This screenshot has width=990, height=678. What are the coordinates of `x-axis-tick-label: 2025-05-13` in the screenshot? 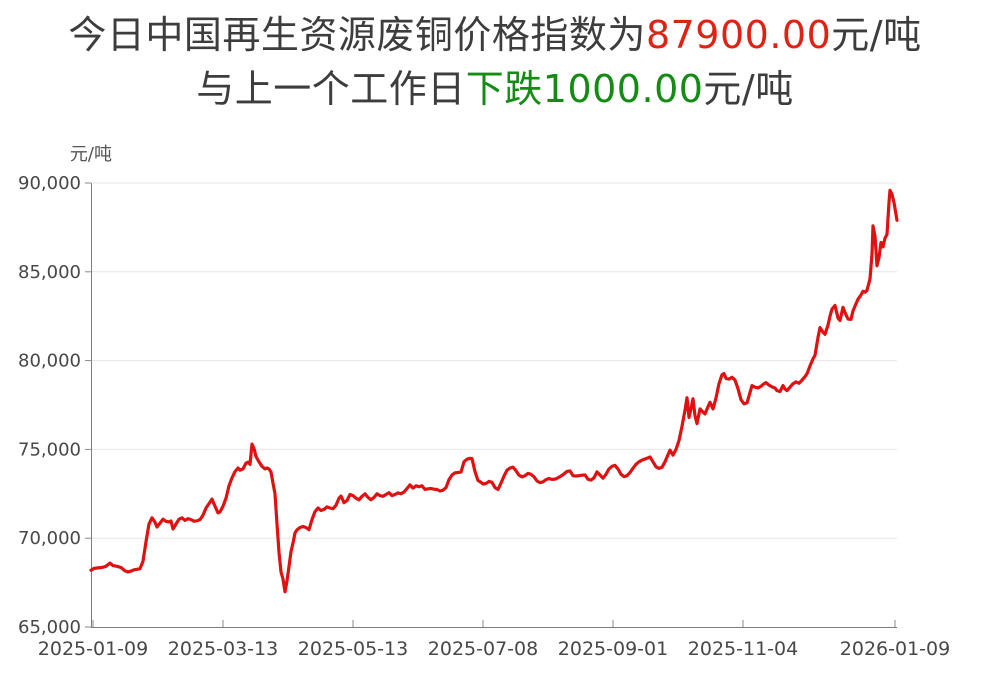 It's located at (353, 649).